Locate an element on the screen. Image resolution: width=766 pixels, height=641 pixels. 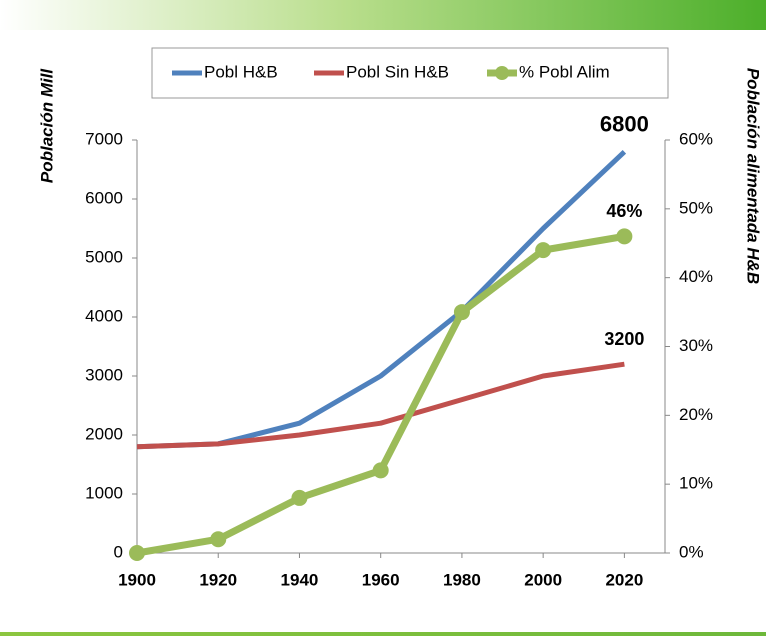
y2-tick-label: 50% is located at coordinates (696, 207).